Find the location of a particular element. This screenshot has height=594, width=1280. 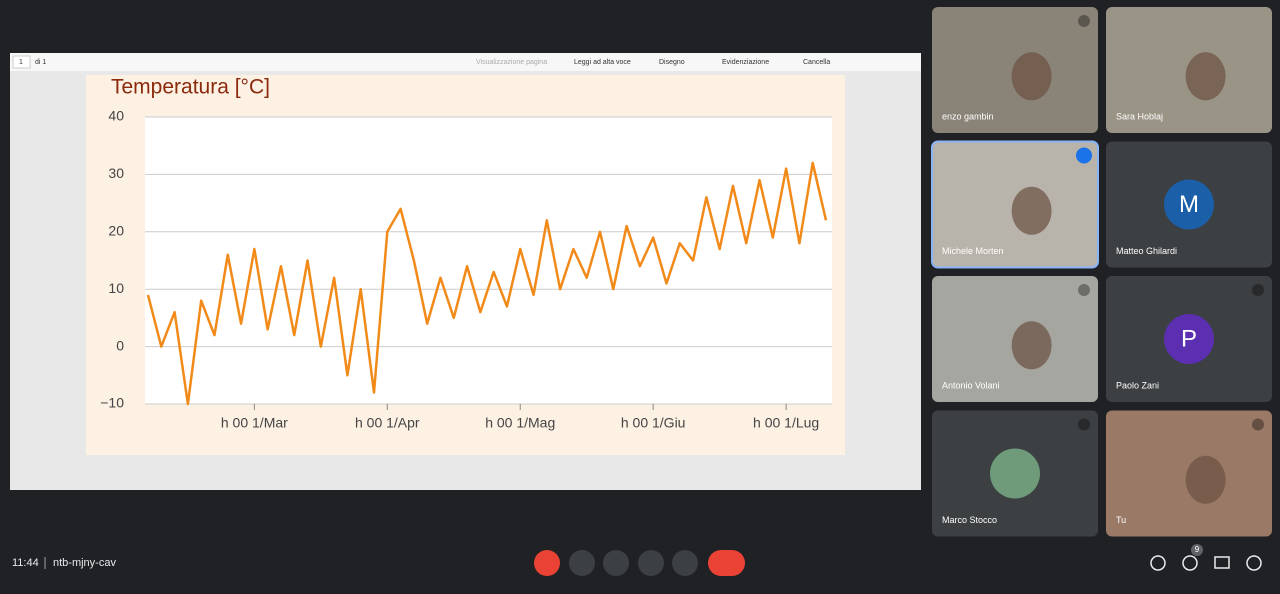

avatar-letter: M is located at coordinates (1189, 204).